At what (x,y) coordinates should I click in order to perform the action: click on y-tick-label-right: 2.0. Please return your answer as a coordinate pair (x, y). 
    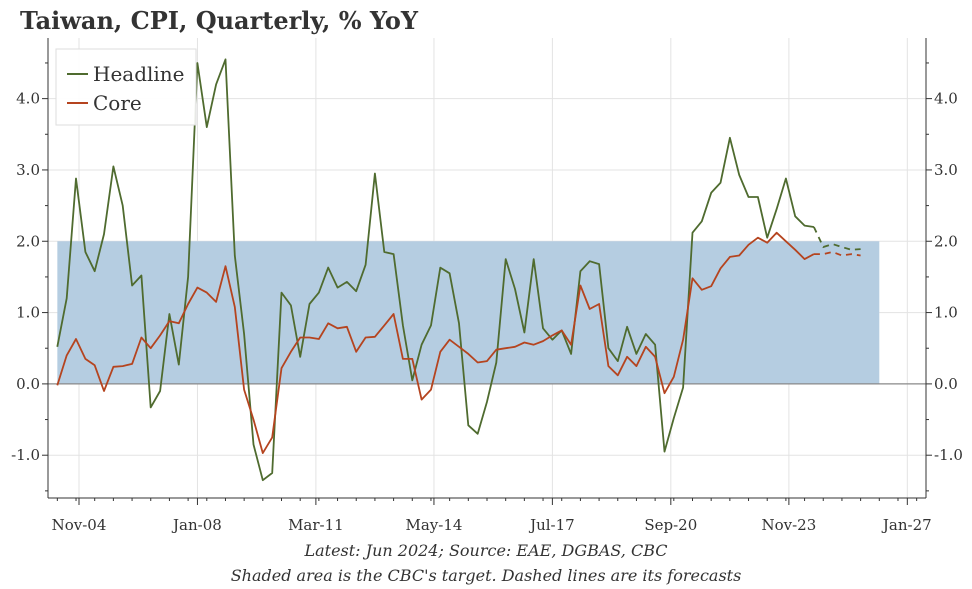
    Looking at the image, I should click on (946, 241).